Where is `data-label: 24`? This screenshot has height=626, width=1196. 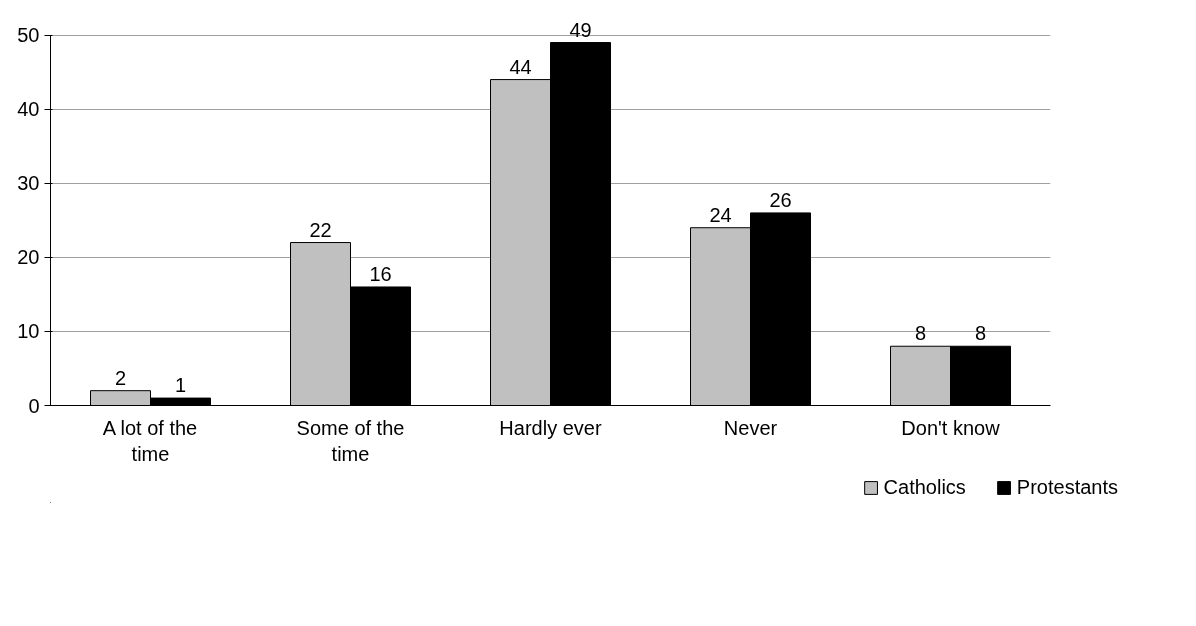 data-label: 24 is located at coordinates (720, 214).